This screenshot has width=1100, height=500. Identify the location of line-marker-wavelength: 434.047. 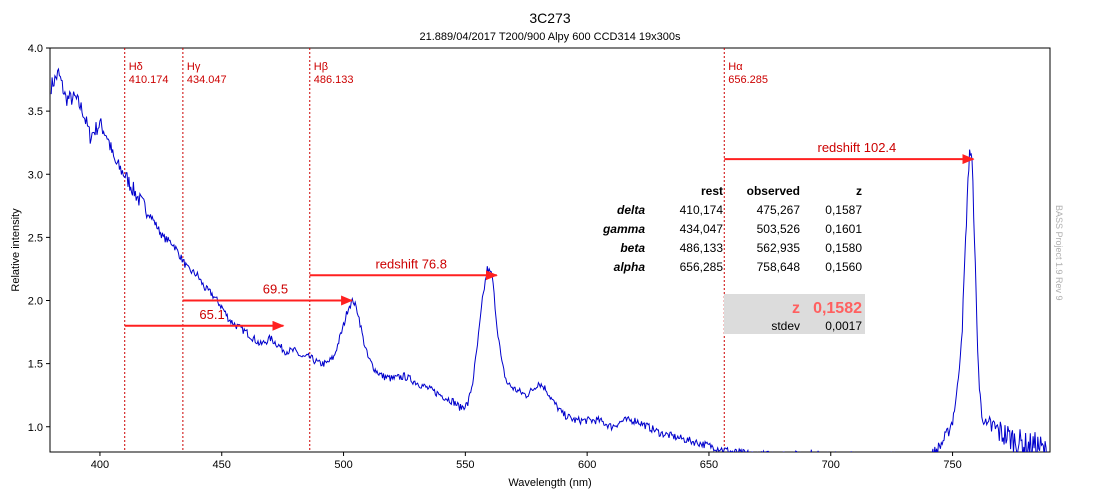
(207, 80).